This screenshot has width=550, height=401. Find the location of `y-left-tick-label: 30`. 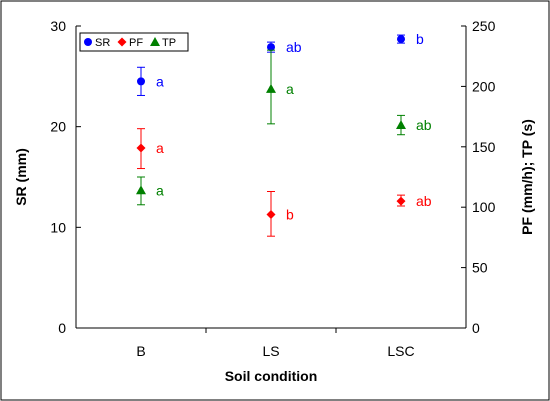

y-left-tick-label: 30 is located at coordinates (58, 26).